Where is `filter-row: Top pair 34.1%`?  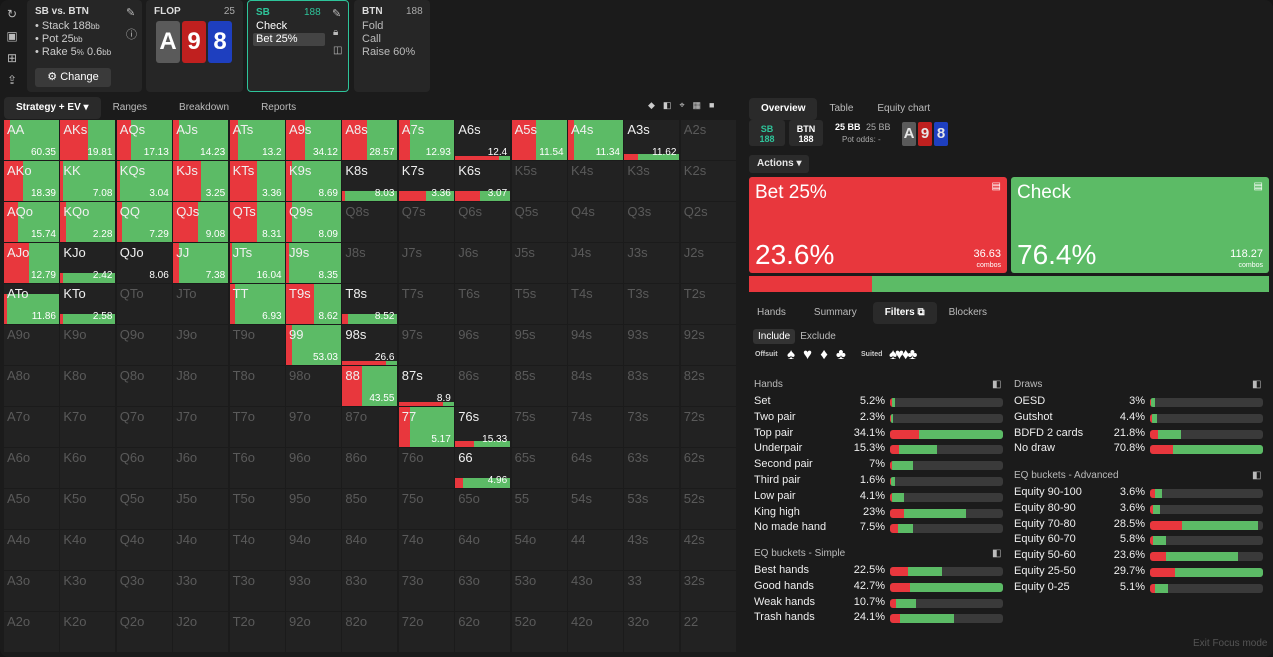 filter-row: Top pair 34.1% is located at coordinates (879, 435).